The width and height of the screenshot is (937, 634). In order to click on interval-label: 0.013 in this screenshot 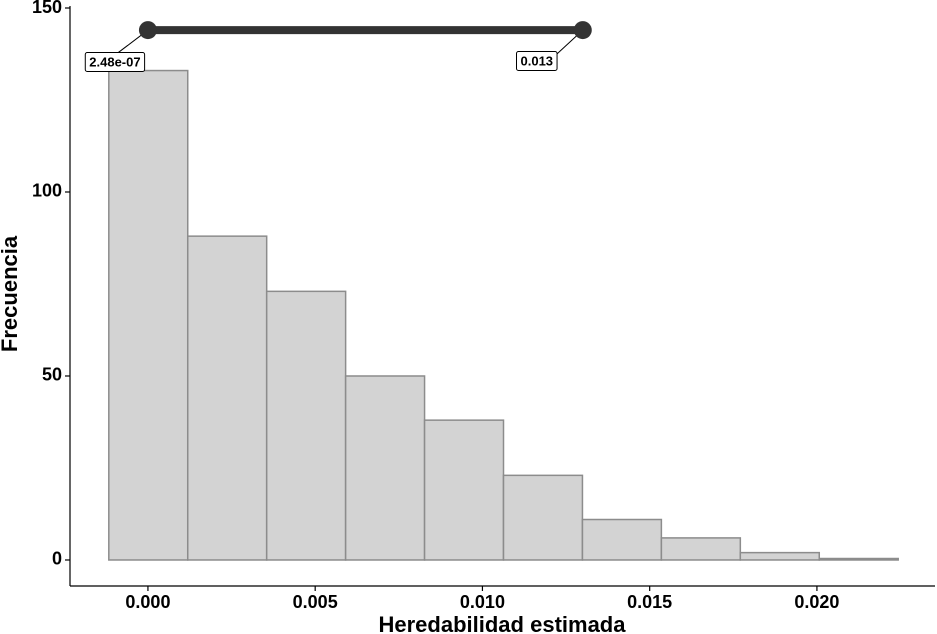, I will do `click(537, 61)`.